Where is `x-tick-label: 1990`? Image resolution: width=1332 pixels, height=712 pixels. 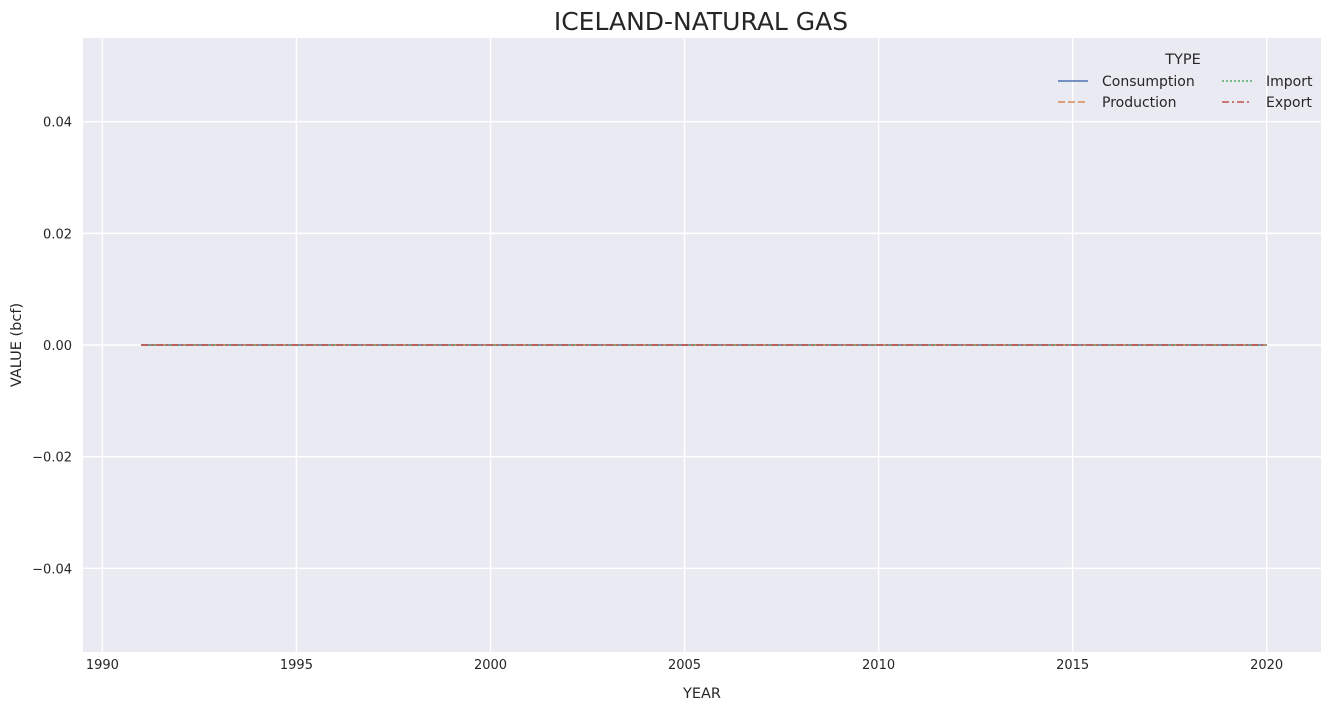
x-tick-label: 1990 is located at coordinates (102, 665).